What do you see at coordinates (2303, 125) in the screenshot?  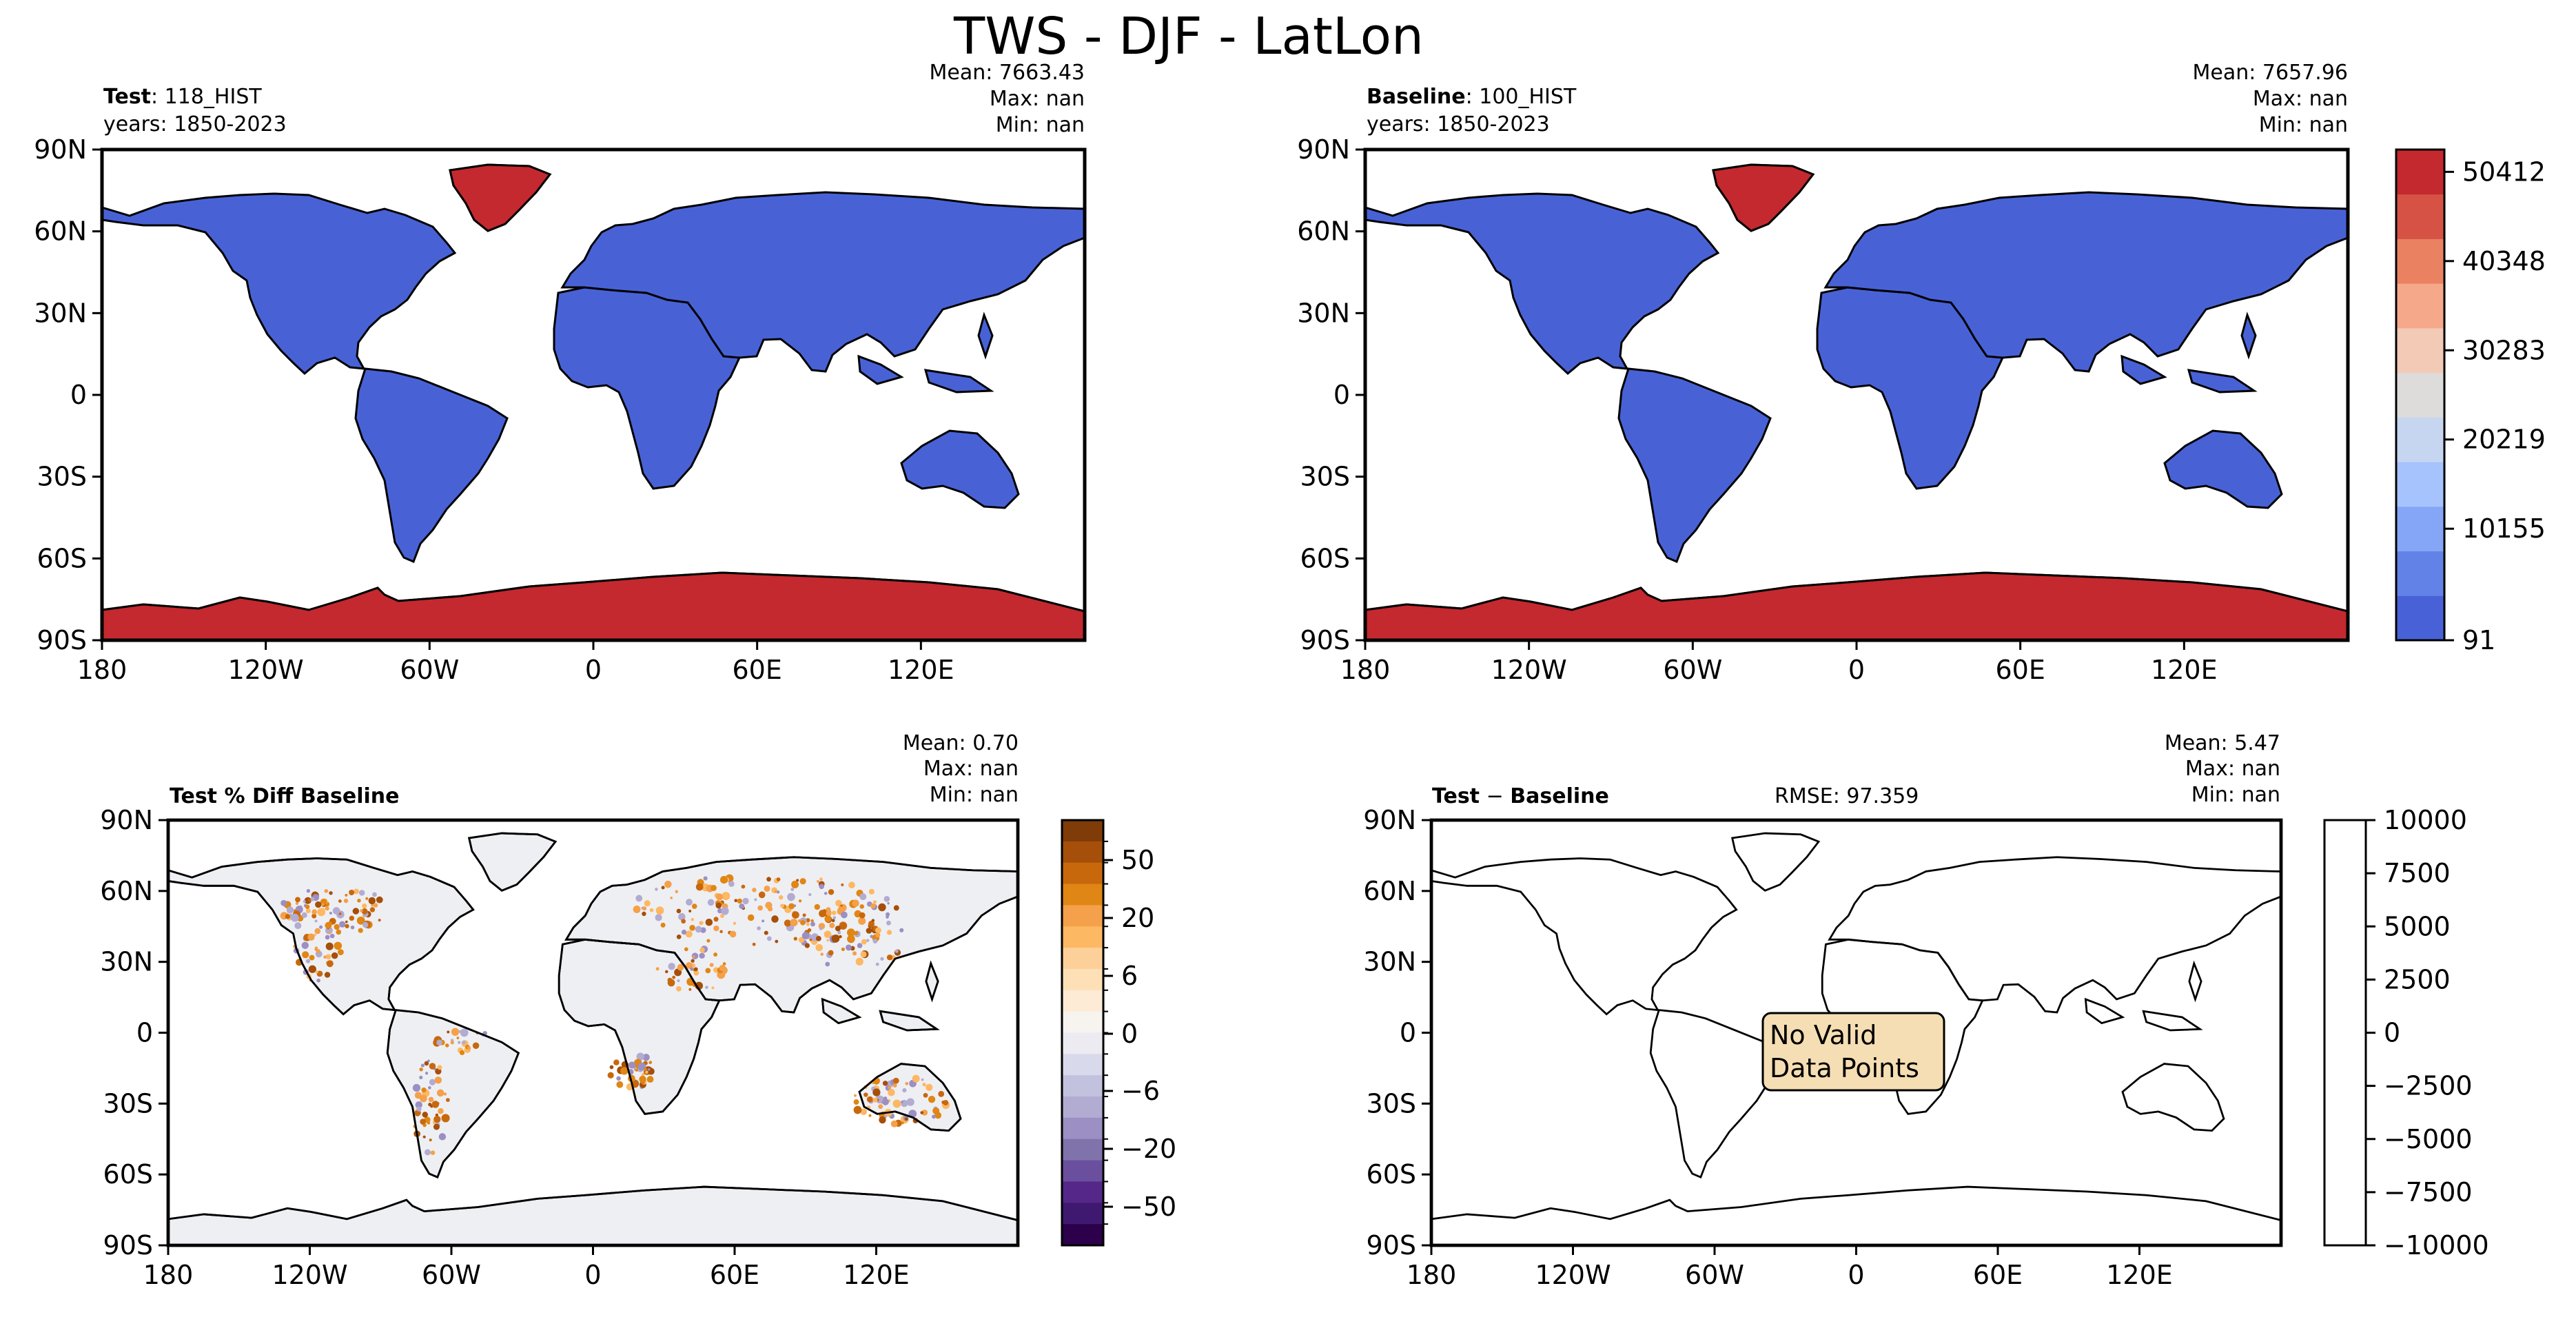 I see `baseline-min: Min: nan` at bounding box center [2303, 125].